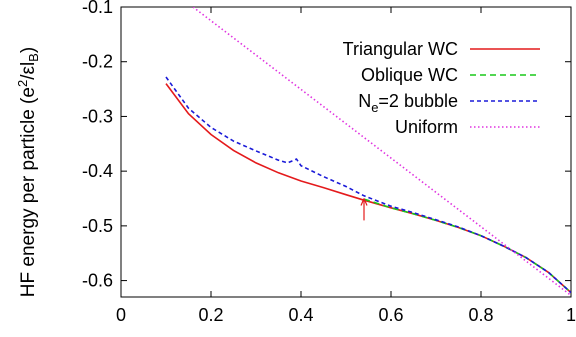 Image resolution: width=576 pixels, height=337 pixels. I want to click on y-tick-label: -0.3, so click(97, 116).